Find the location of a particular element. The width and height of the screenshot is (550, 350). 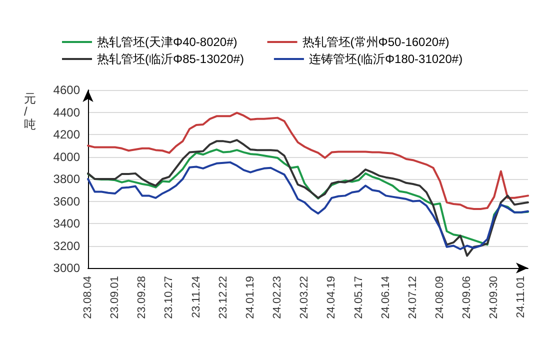

legend-label: 热轧管坯(临沂Φ85-13020#) is located at coordinates (170, 59).